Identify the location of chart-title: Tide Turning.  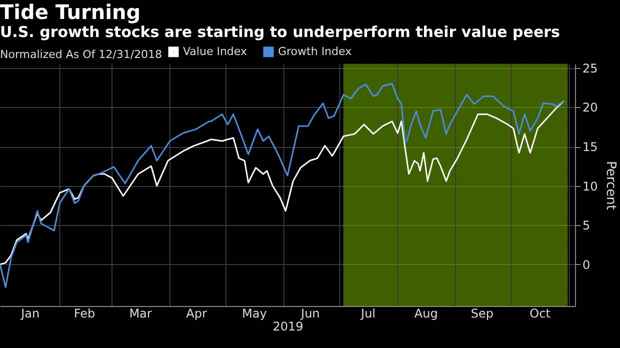
(70, 12).